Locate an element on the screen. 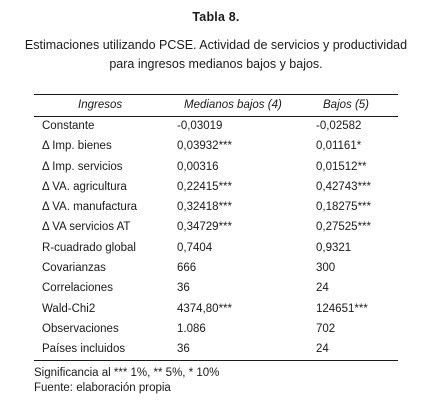 The image size is (432, 412). cell-medianos-bajos: -0,03019 is located at coordinates (200, 126).